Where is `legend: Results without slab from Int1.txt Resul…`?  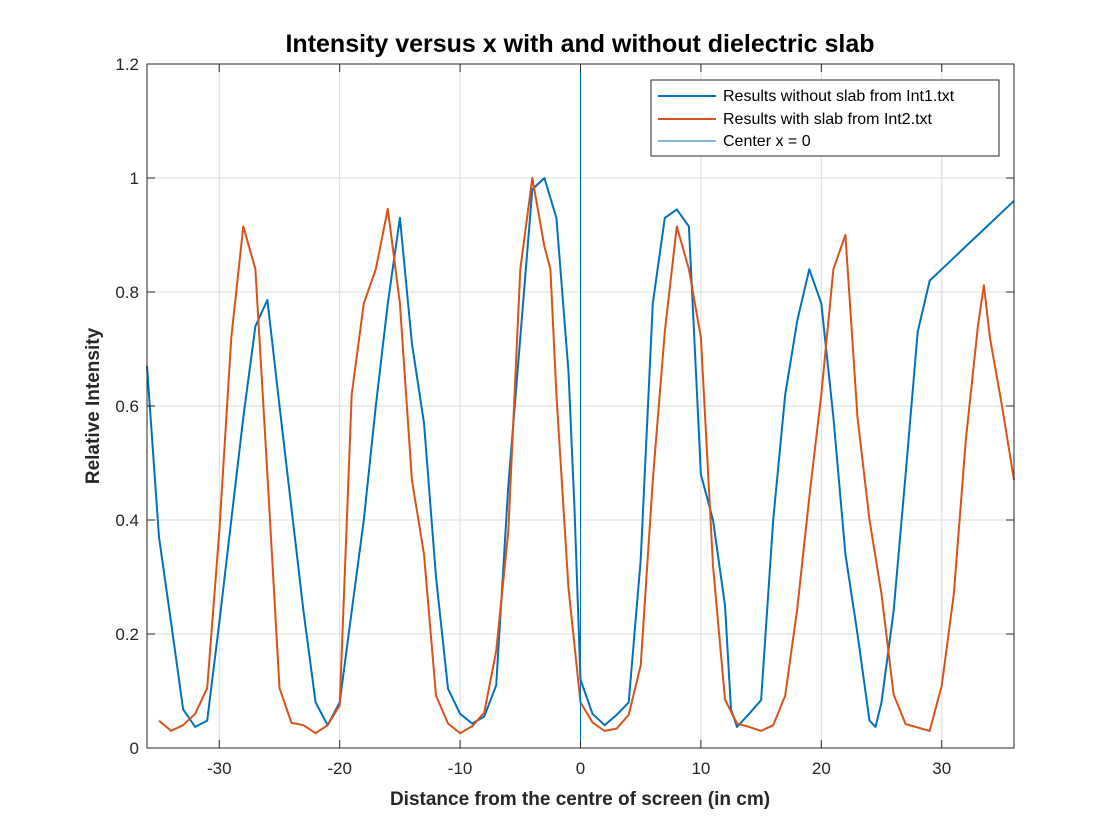 legend: Results without slab from Int1.txt Resul… is located at coordinates (825, 118).